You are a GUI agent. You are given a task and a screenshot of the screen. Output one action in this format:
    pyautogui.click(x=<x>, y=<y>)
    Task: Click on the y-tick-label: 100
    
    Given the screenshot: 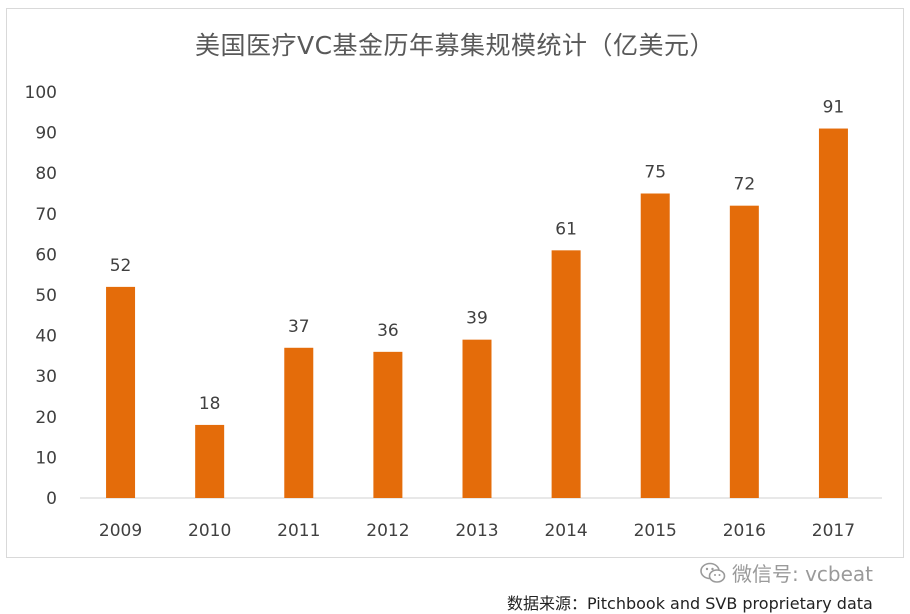 What is the action you would take?
    pyautogui.click(x=41, y=93)
    